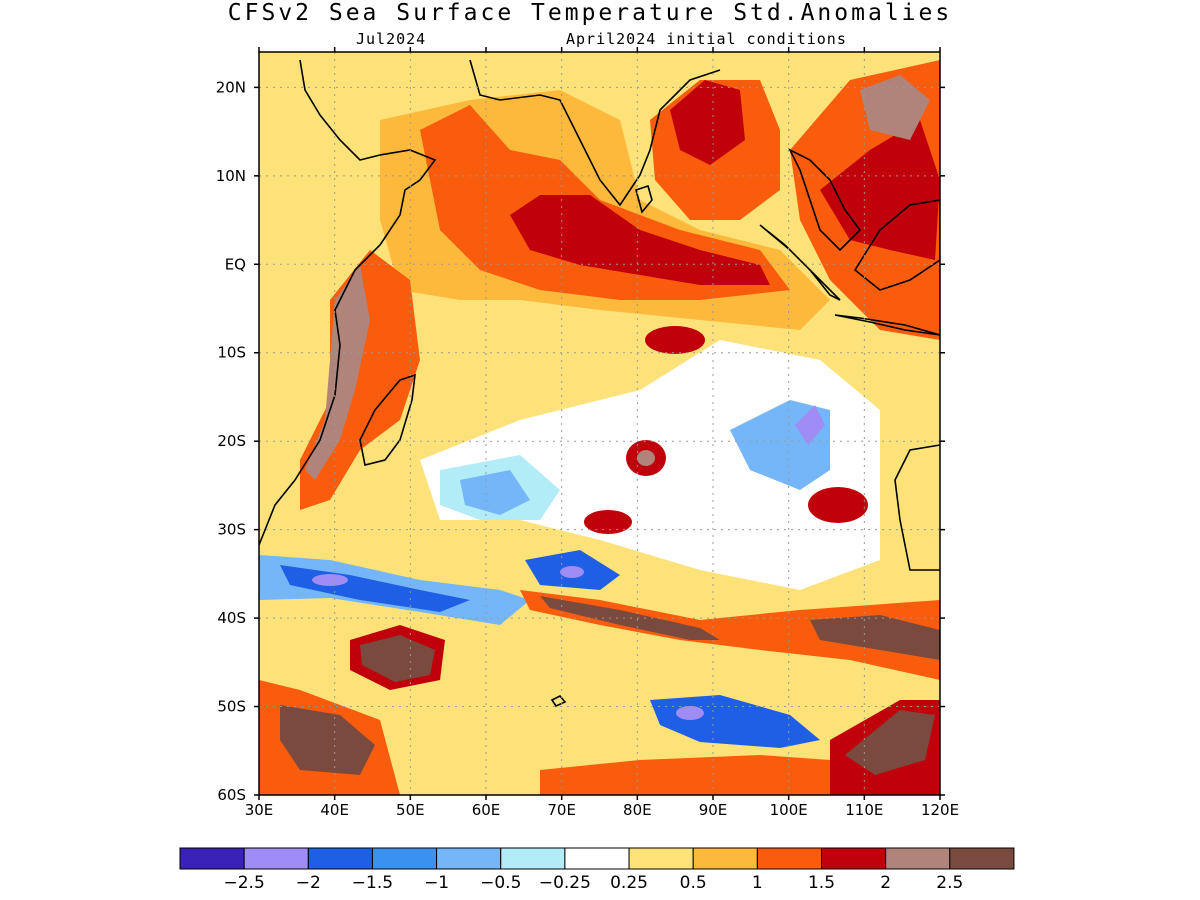 This screenshot has width=1200, height=900. I want to click on colorbar-label: 1.5, so click(821, 883).